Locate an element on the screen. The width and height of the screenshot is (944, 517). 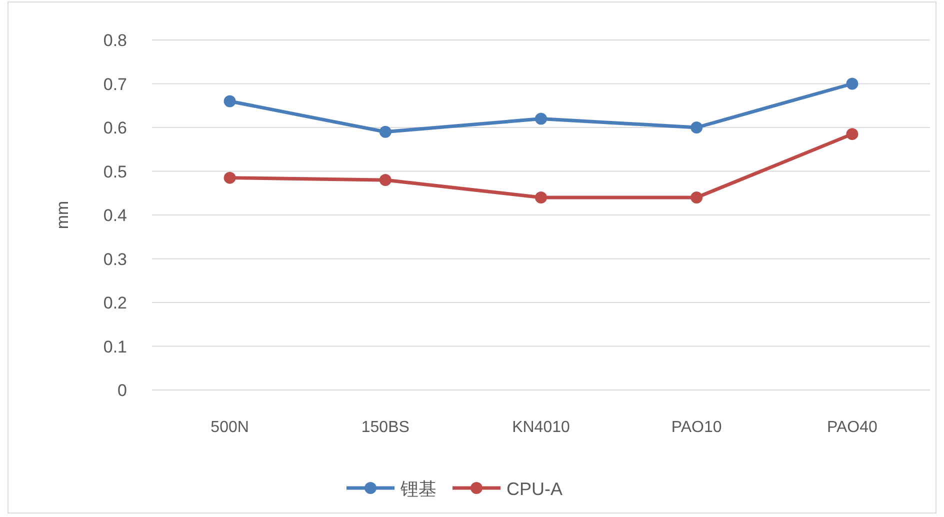
y-tick-label: 0.4 is located at coordinates (115, 215).